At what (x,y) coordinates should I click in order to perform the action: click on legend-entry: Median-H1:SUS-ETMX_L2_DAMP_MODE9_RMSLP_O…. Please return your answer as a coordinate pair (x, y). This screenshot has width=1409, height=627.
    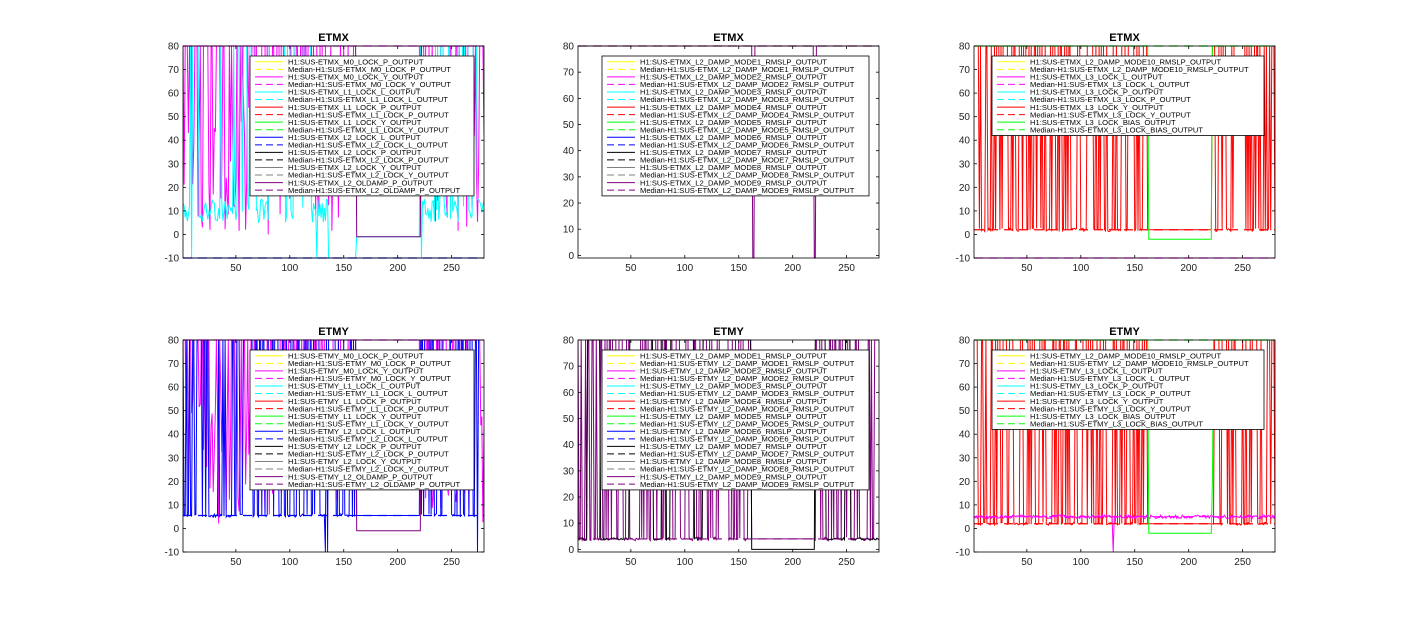
    Looking at the image, I should click on (747, 190).